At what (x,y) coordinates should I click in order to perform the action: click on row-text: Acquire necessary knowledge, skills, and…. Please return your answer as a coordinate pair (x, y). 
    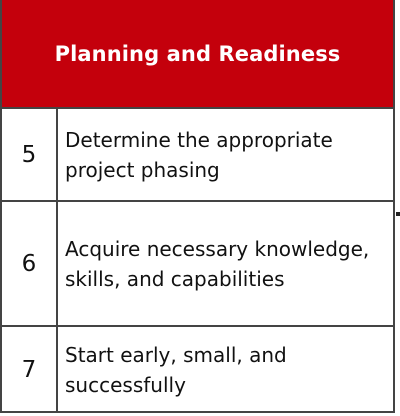
    Looking at the image, I should click on (217, 263).